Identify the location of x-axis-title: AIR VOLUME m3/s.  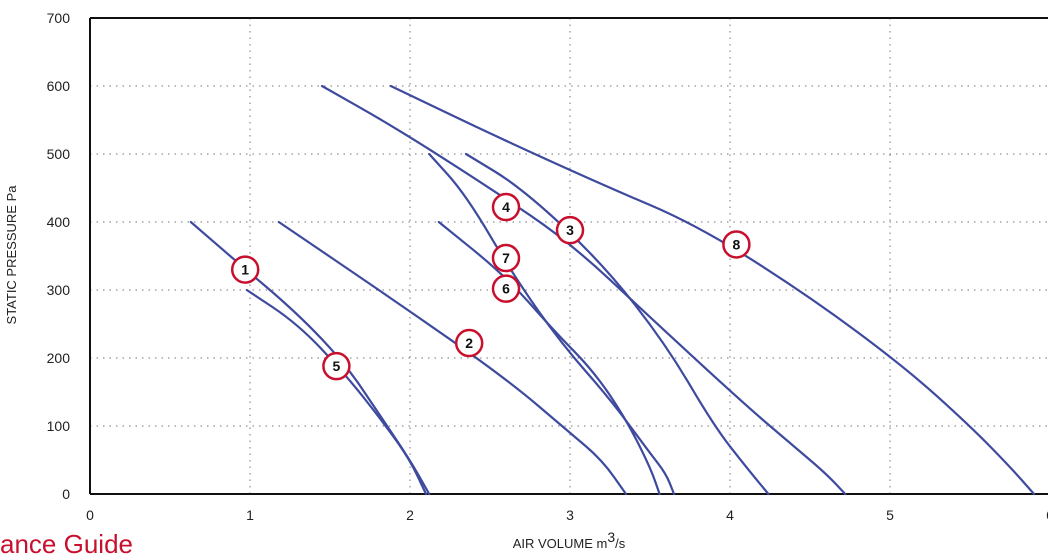
(569, 540).